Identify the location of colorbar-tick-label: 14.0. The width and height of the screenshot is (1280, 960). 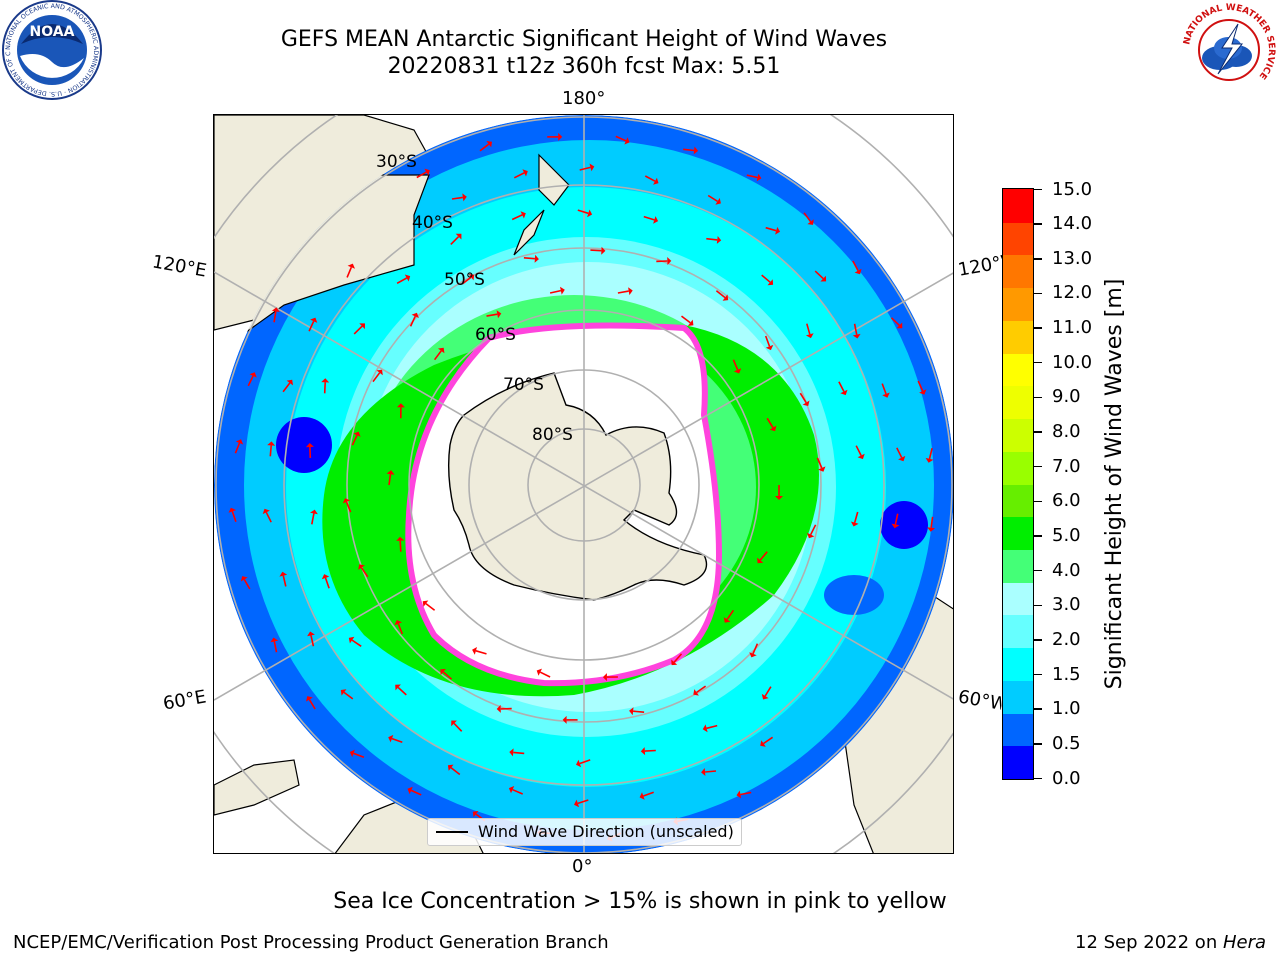
(1072, 224).